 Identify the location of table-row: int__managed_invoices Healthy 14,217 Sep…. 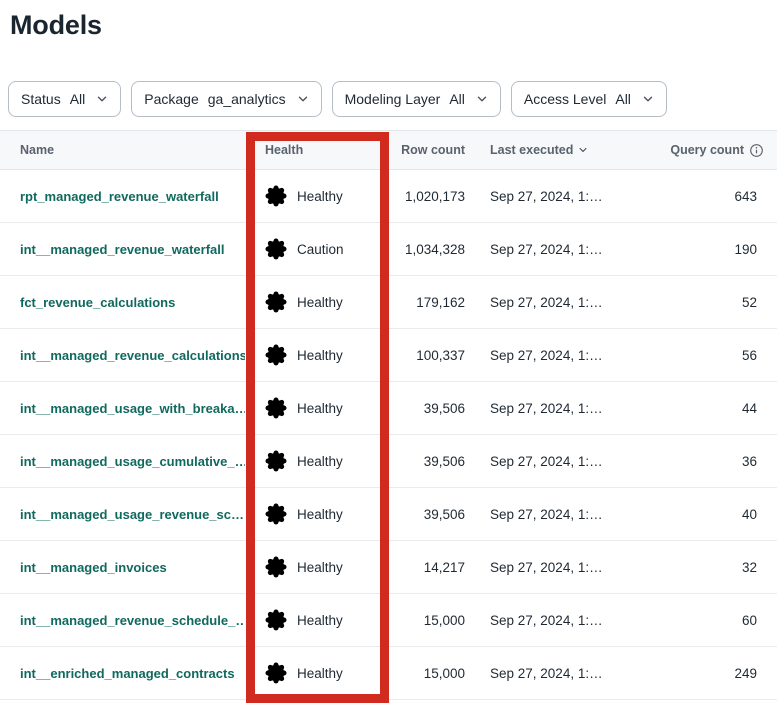
(388, 568).